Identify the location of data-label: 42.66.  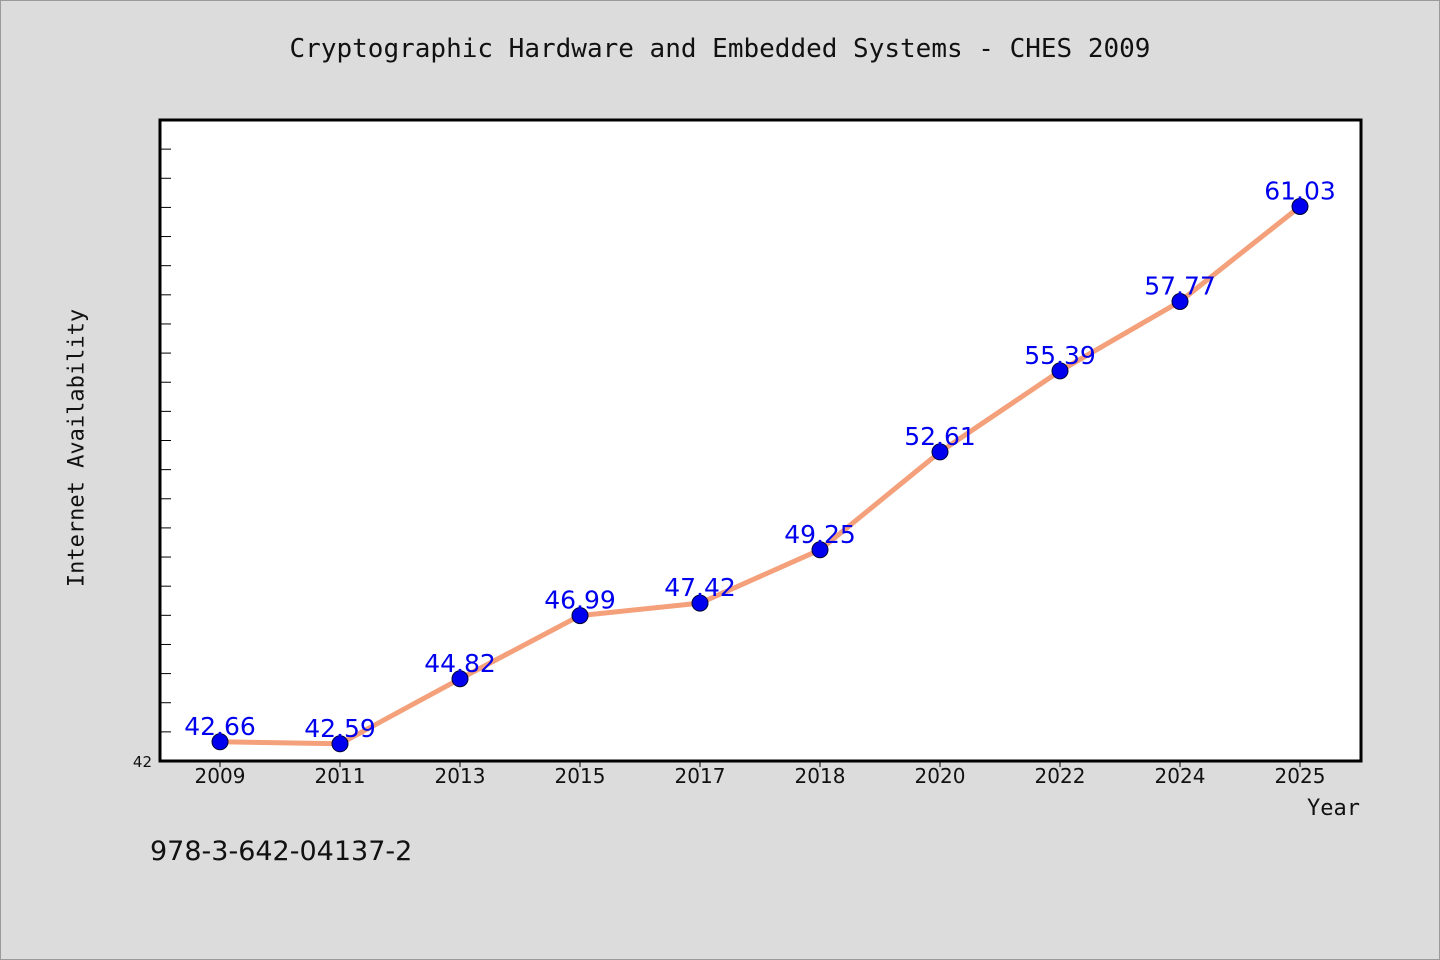
(220, 726).